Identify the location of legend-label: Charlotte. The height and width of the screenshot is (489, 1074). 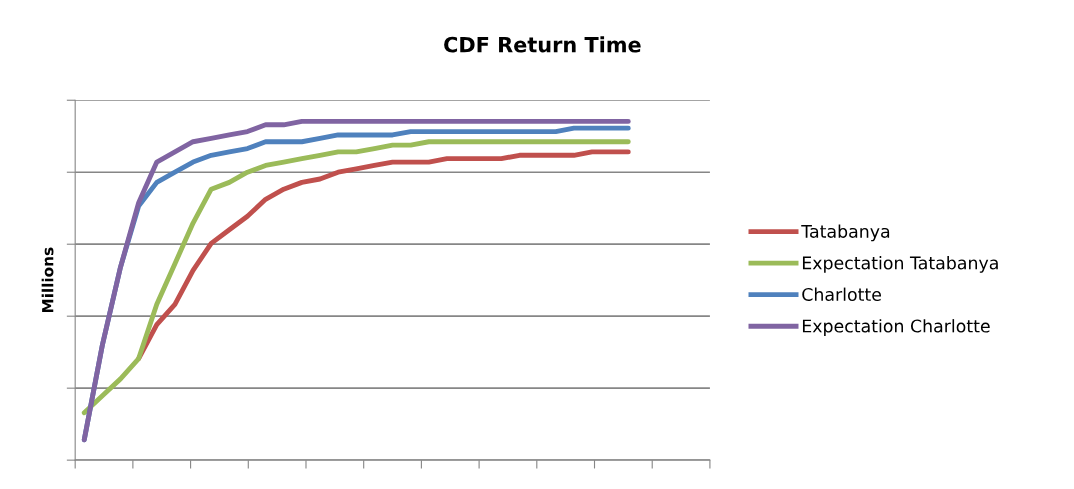
(841, 294).